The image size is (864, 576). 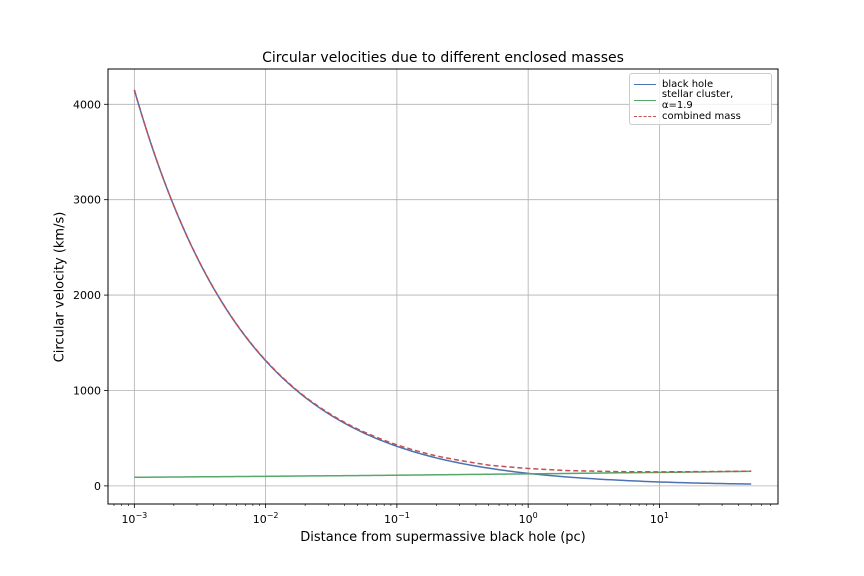 I want to click on legend-swatch-stellar-cluster, so click(x=645, y=100).